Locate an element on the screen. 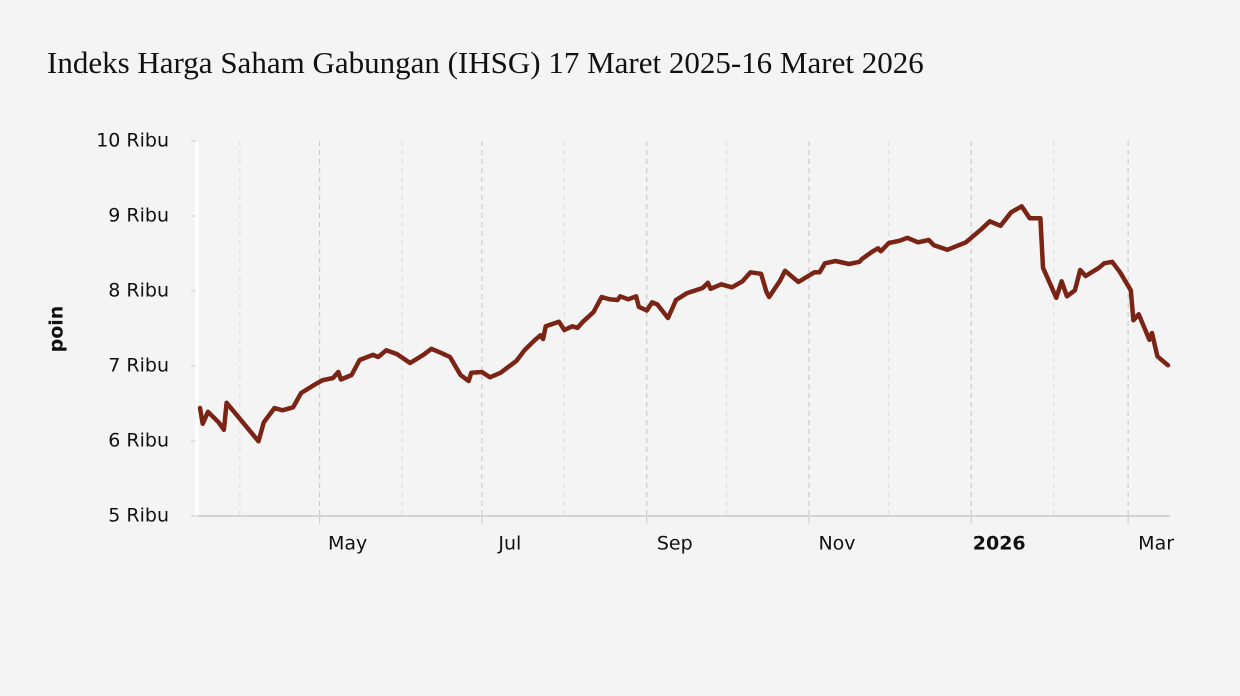 The height and width of the screenshot is (696, 1240). y-tick-label: 6 Ribu is located at coordinates (138, 441).